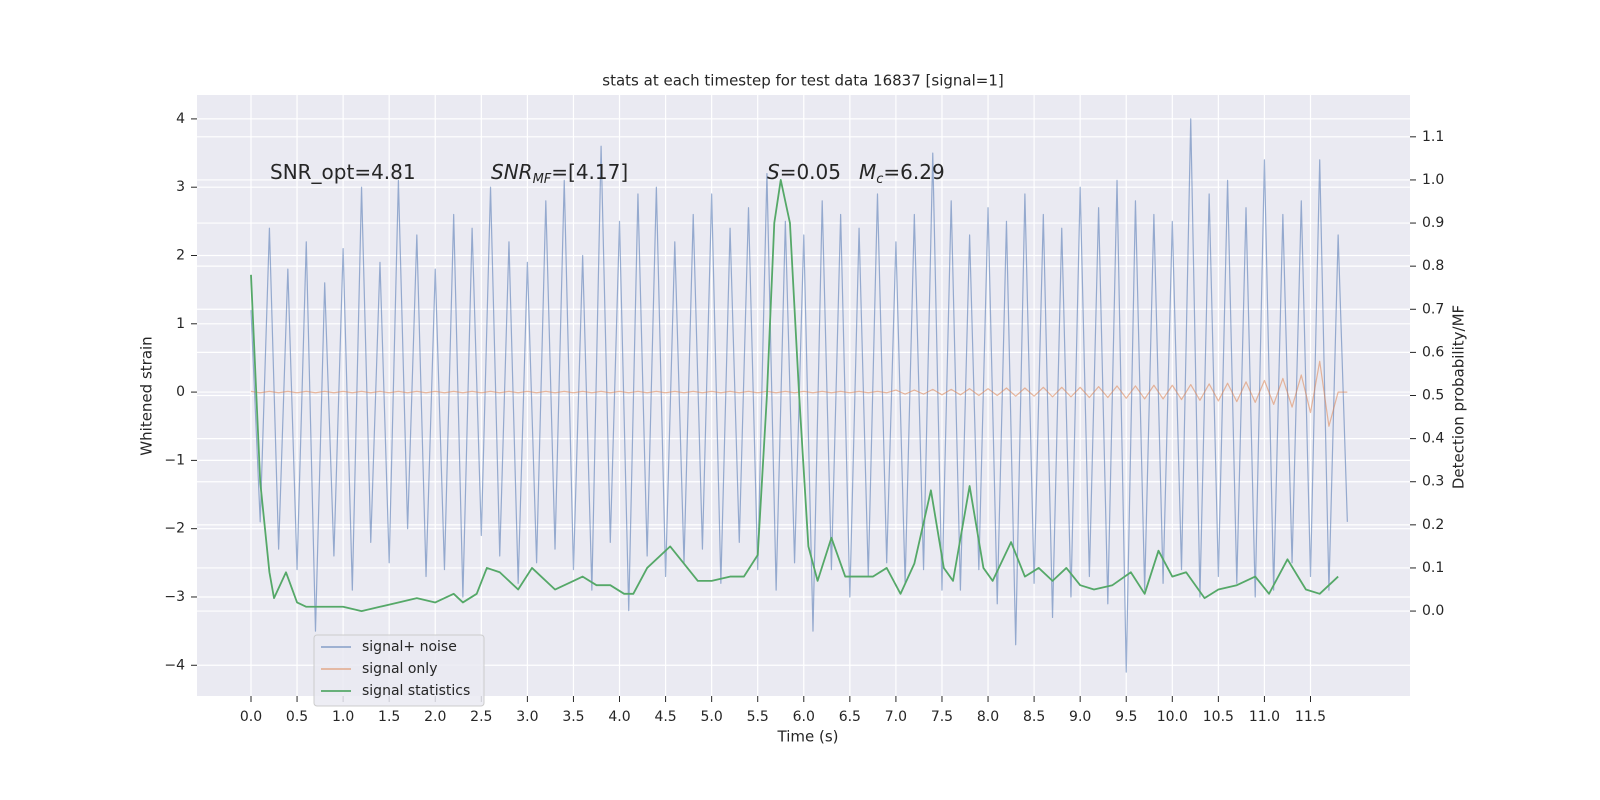 Image resolution: width=1600 pixels, height=800 pixels. I want to click on x-tick-label: 10.5, so click(1218, 717).